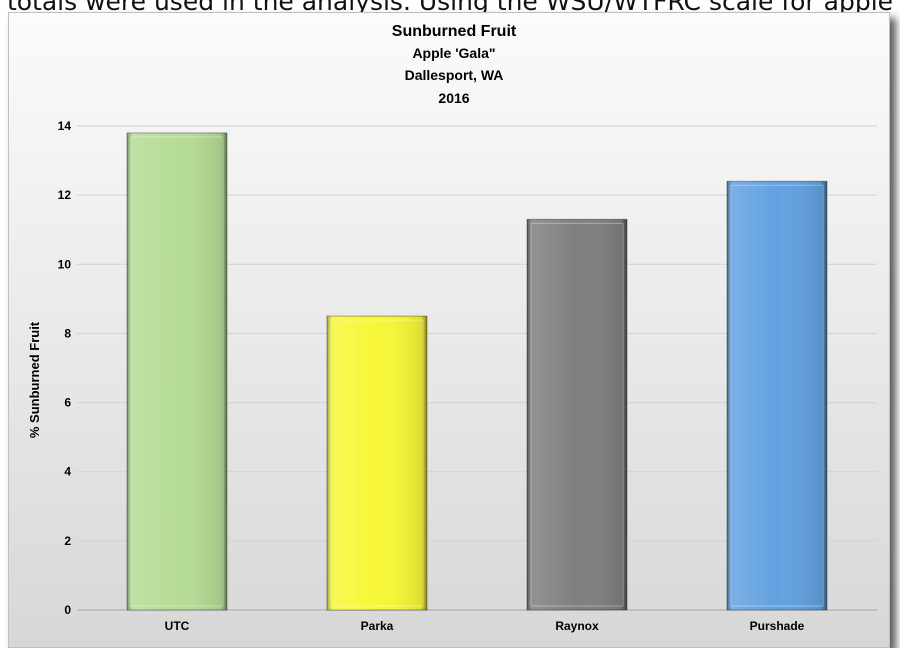  Describe the element at coordinates (34, 379) in the screenshot. I see `y-axis-title: % Sunburned Fruit` at that location.